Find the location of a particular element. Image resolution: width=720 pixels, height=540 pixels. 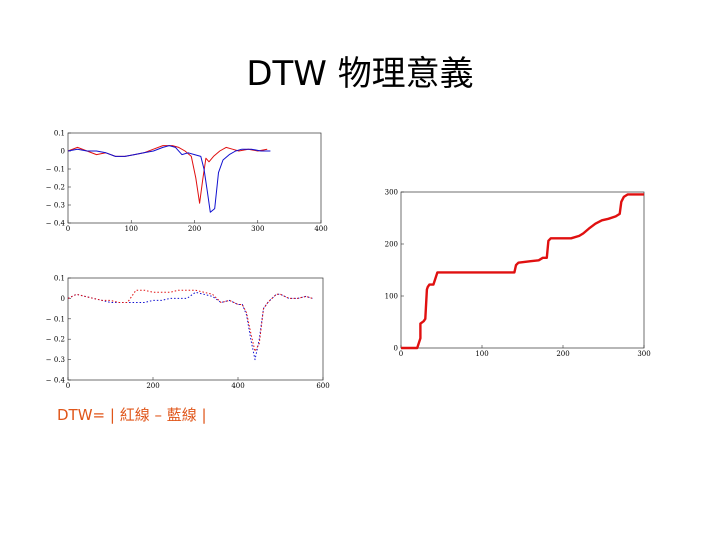

y-tick-label: 300 is located at coordinates (391, 193).